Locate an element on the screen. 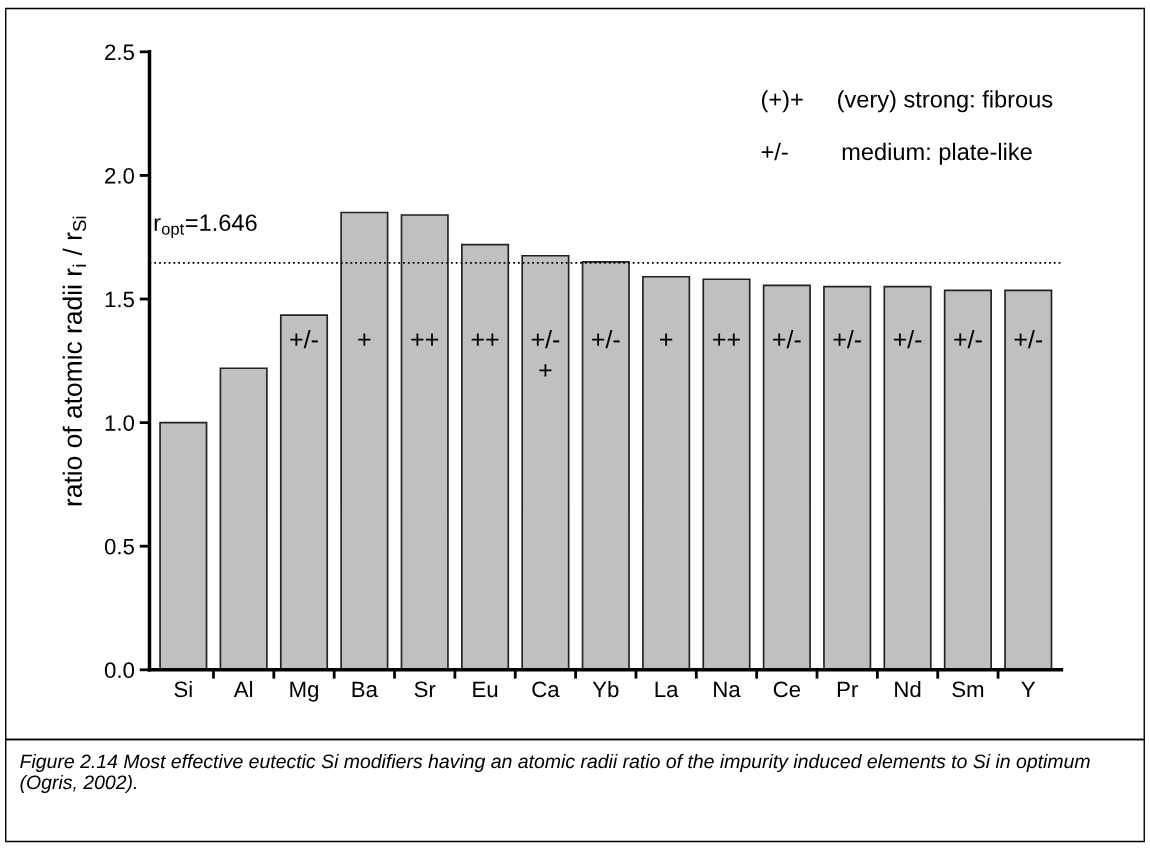 The width and height of the screenshot is (1150, 850). x-tick-label: Eu is located at coordinates (485, 689).